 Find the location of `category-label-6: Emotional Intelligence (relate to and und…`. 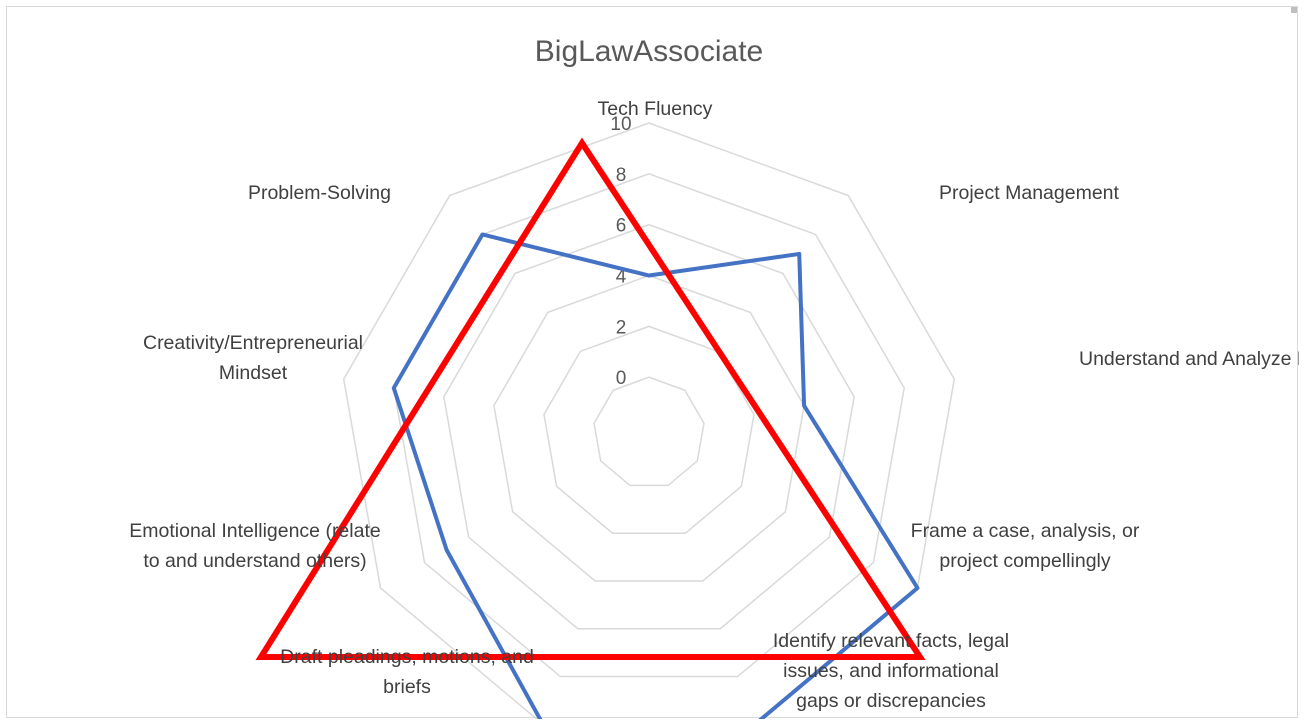

category-label-6: Emotional Intelligence (relate to and und… is located at coordinates (254, 546).